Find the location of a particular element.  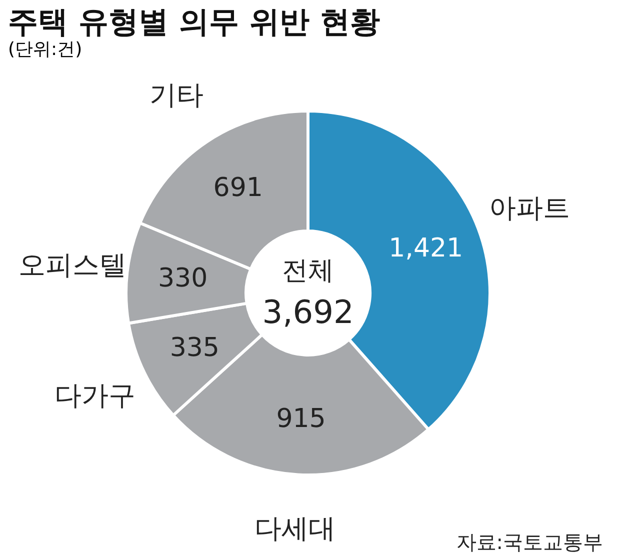

text: 자료:국토교통부 is located at coordinates (529, 542).